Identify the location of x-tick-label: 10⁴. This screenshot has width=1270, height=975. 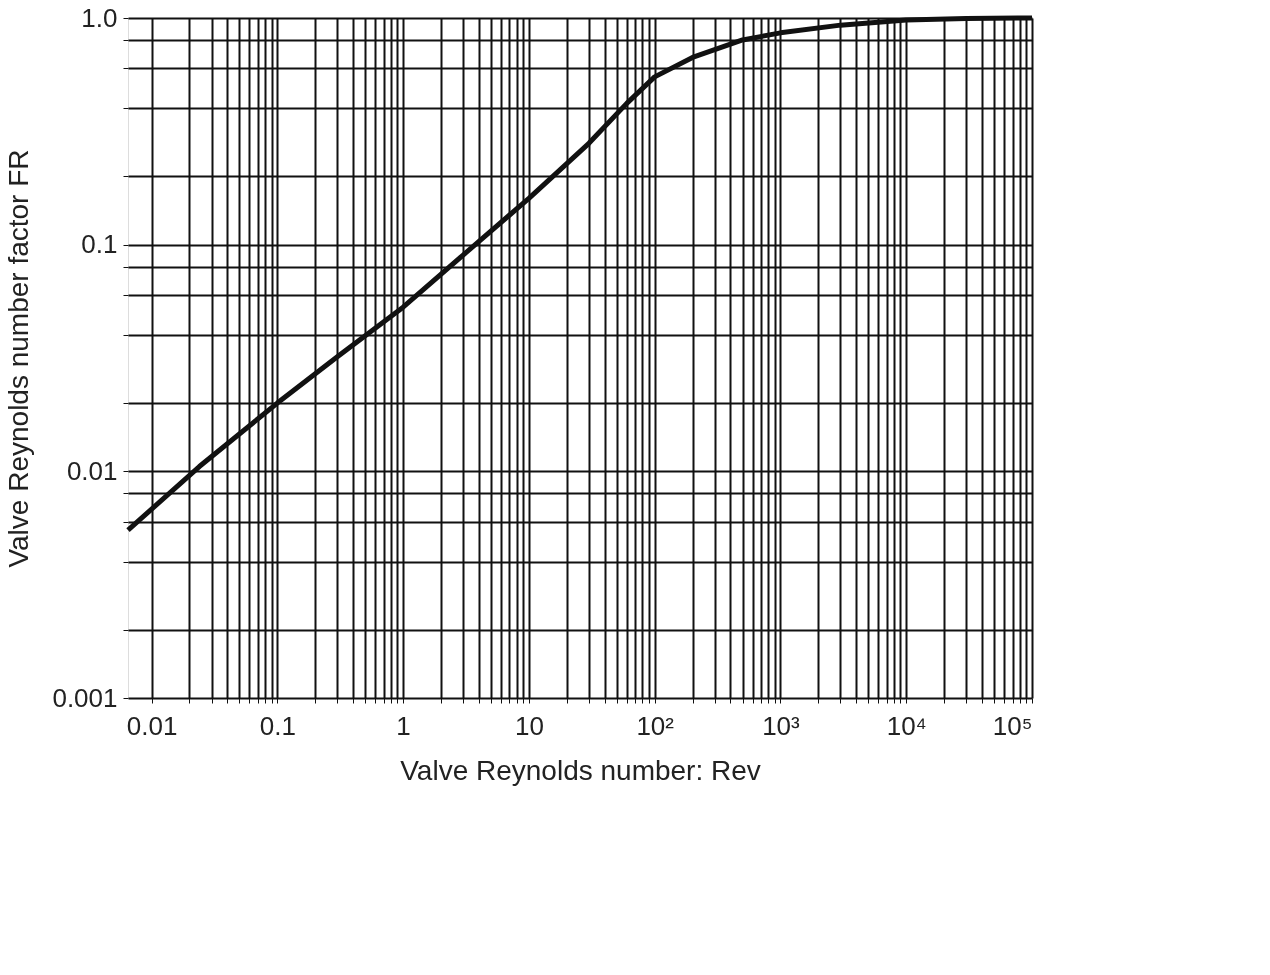
(906, 725).